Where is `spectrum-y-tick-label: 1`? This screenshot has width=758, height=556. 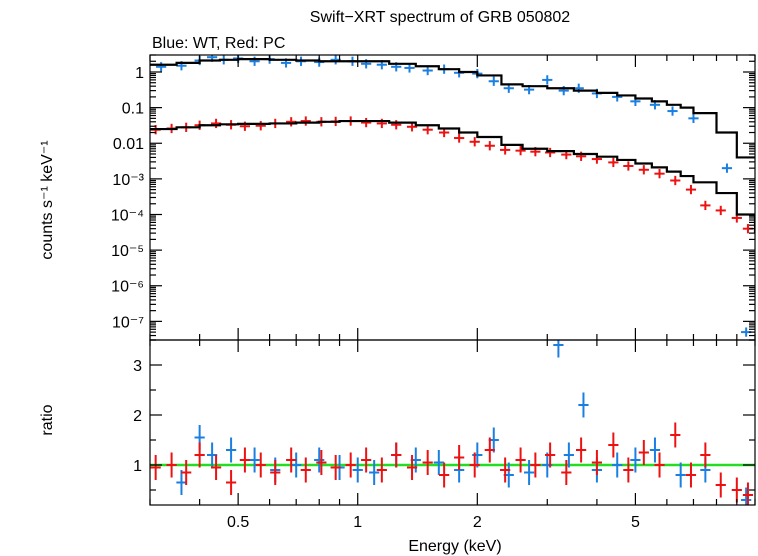
spectrum-y-tick-label: 1 is located at coordinates (139, 73).